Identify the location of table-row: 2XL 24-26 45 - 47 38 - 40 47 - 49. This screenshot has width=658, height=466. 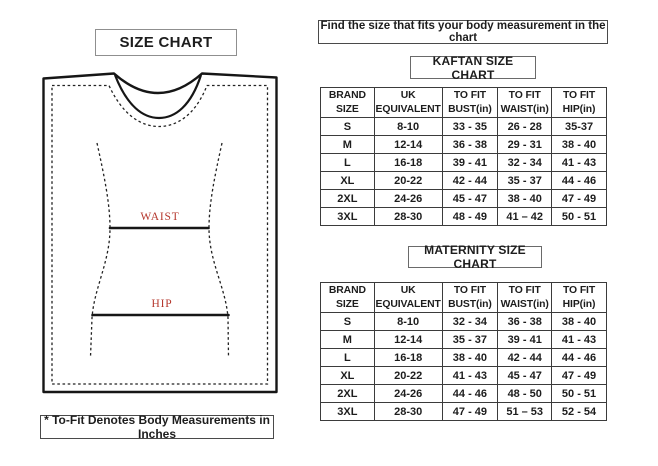
(463, 198).